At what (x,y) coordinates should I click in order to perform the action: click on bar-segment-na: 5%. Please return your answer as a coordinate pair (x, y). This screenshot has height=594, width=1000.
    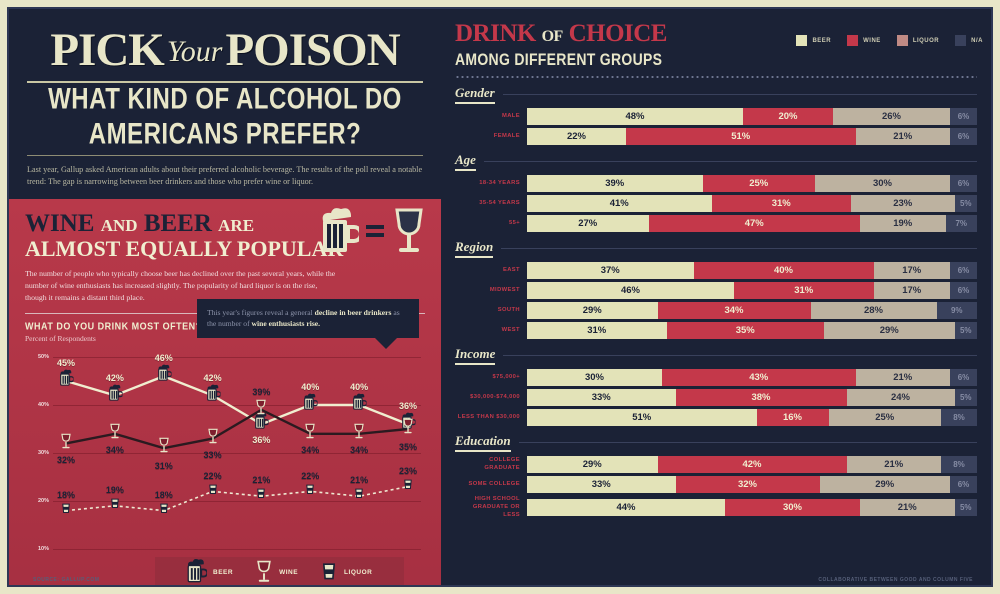
    Looking at the image, I should click on (965, 508).